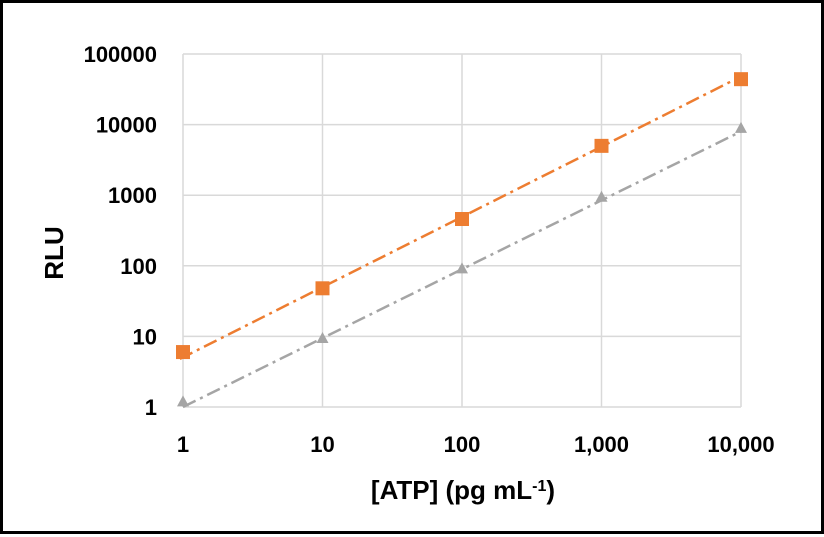 The image size is (824, 537). Describe the element at coordinates (601, 444) in the screenshot. I see `x-tick-label: 1,000` at that location.